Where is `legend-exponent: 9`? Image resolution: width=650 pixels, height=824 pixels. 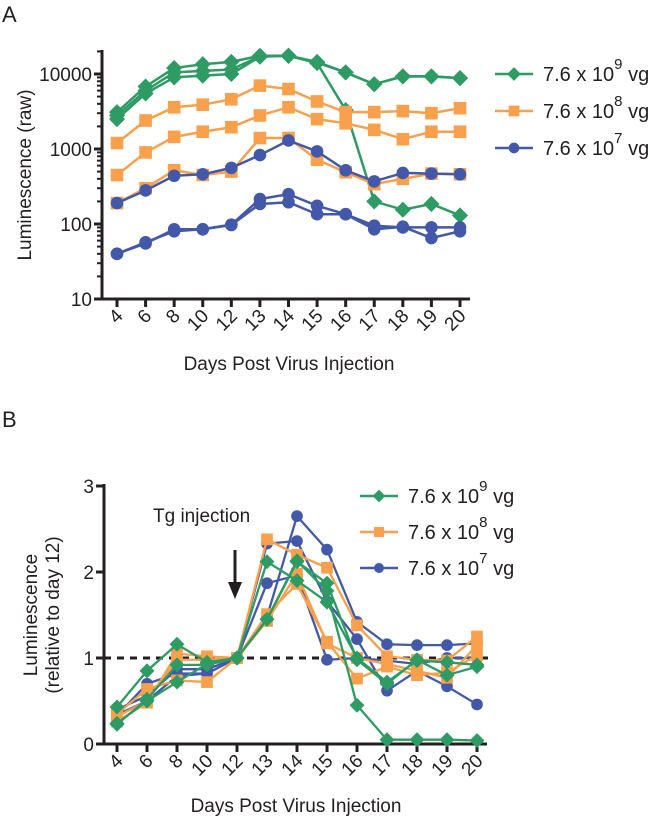
legend-exponent: 9 is located at coordinates (483, 486).